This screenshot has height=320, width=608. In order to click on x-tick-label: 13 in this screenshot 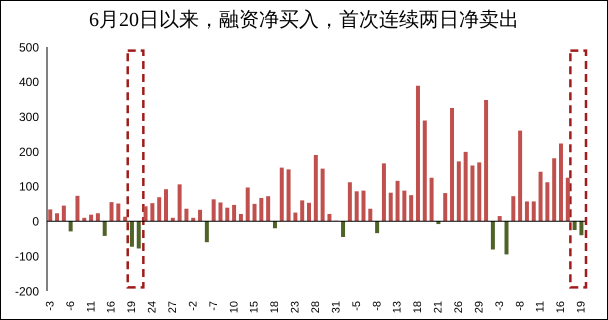, I will do `click(398, 307)`.